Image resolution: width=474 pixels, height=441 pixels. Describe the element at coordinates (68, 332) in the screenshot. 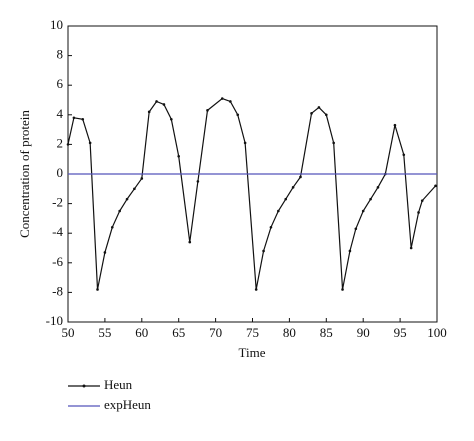

I see `x-tick-label: 50` at that location.